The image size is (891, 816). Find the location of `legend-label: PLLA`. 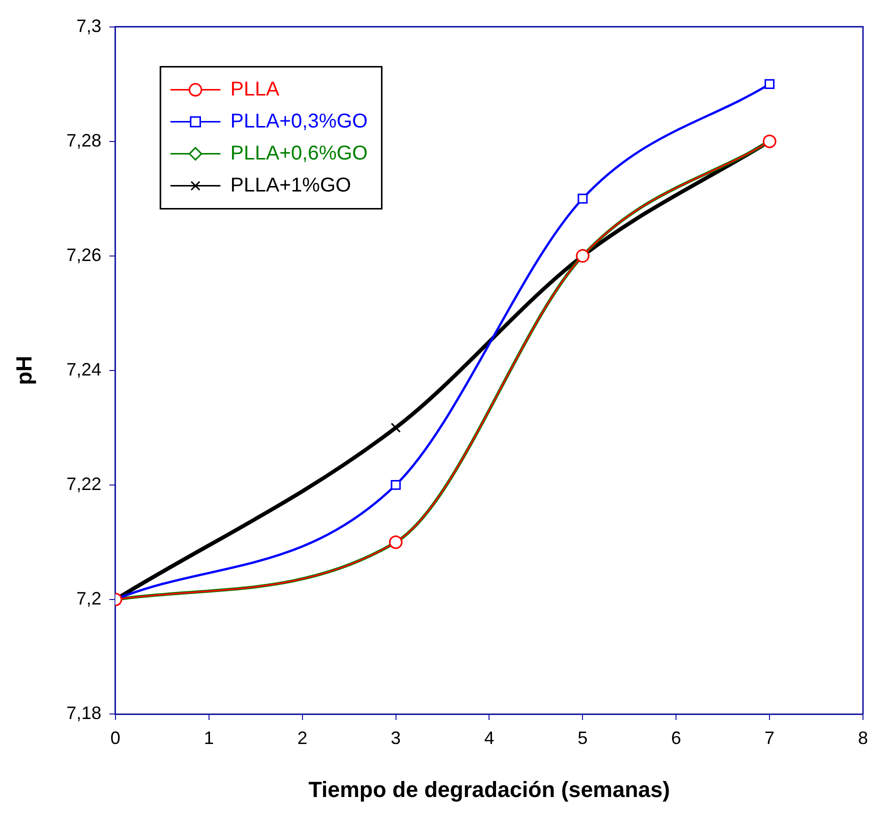

legend-label: PLLA is located at coordinates (255, 89).